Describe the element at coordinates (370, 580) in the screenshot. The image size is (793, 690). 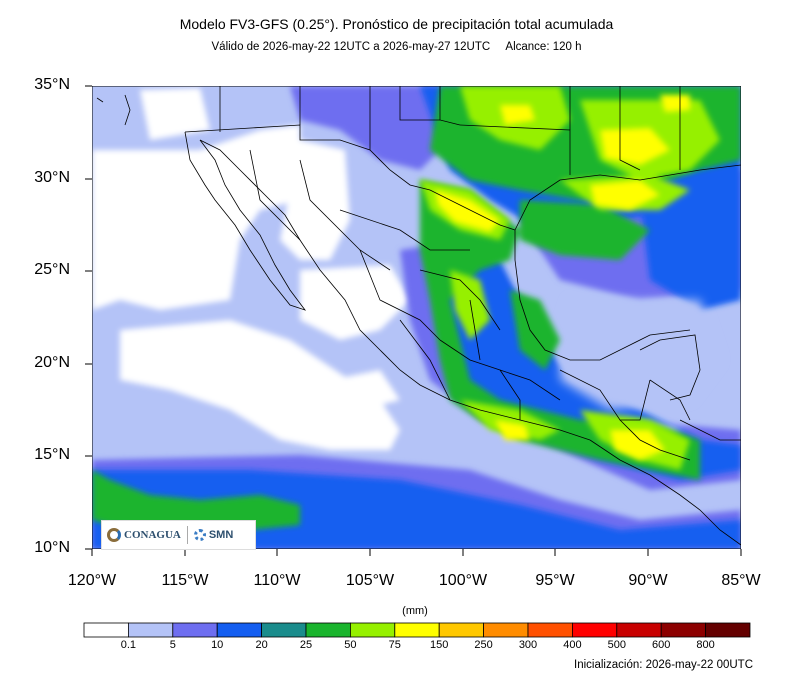
I see `lon-label-105: 105°W` at that location.